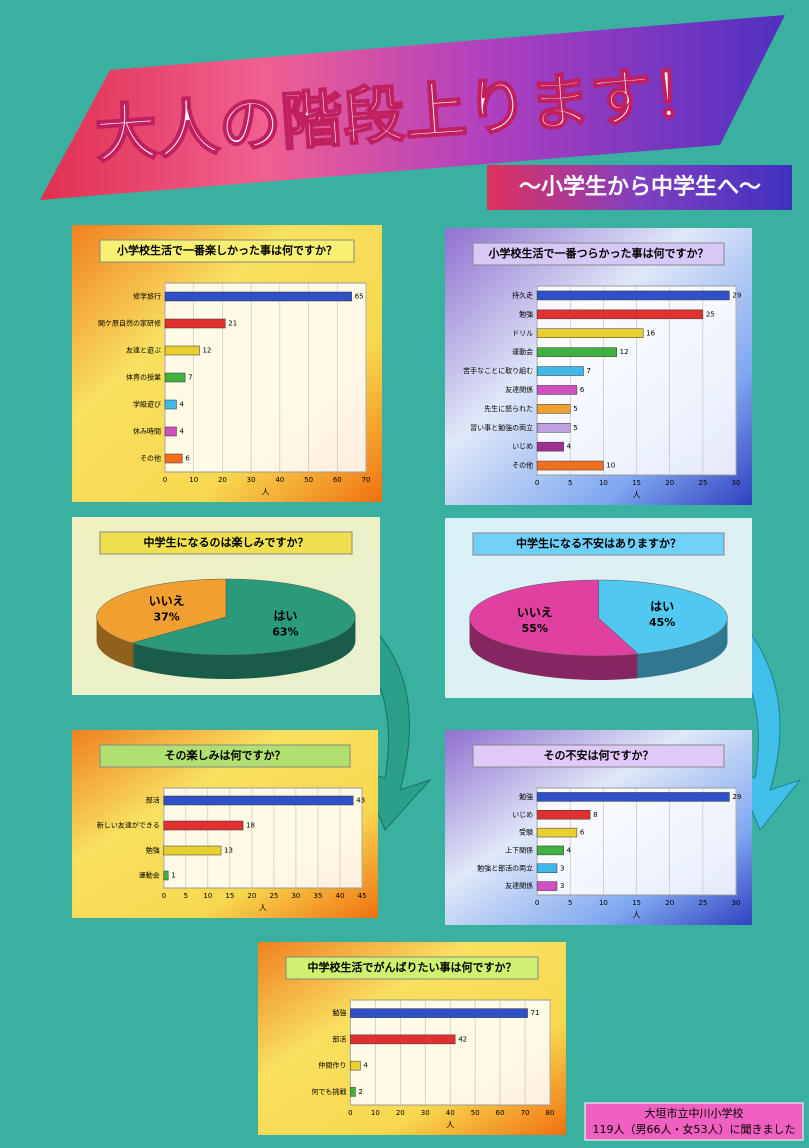 The width and height of the screenshot is (809, 1148). I want to click on value-label: 3, so click(562, 886).